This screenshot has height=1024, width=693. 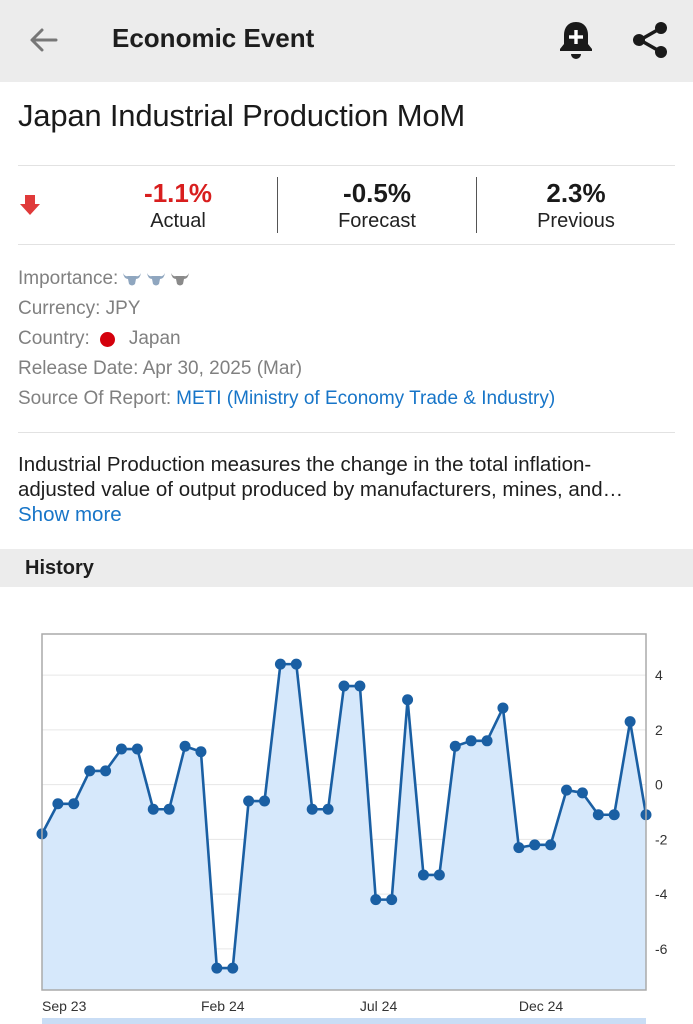 What do you see at coordinates (576, 40) in the screenshot?
I see `bell-plus-icon` at bounding box center [576, 40].